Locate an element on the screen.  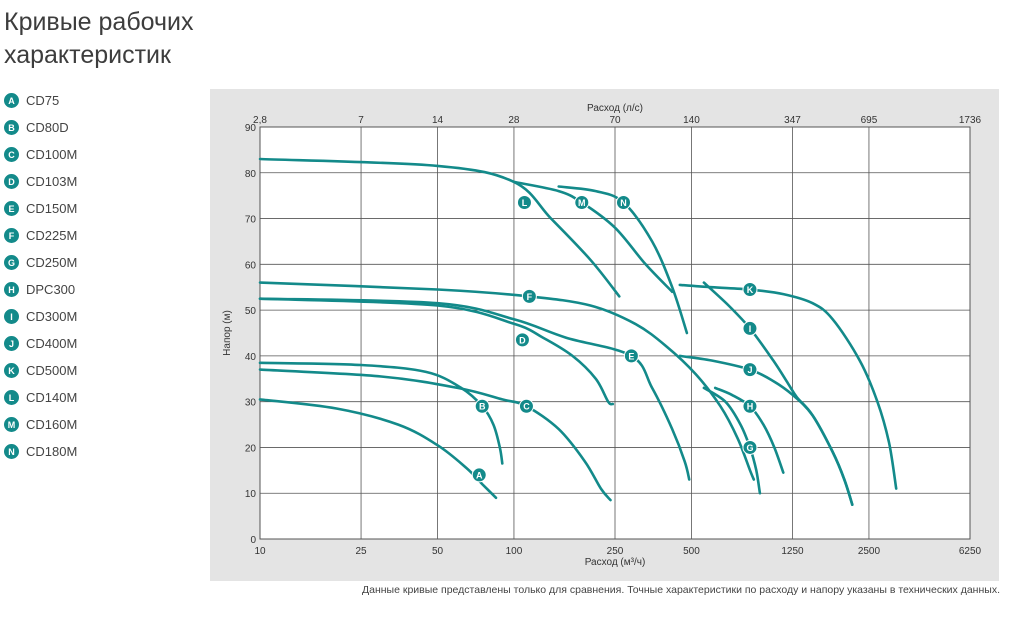
curve-b is located at coordinates (381, 413).